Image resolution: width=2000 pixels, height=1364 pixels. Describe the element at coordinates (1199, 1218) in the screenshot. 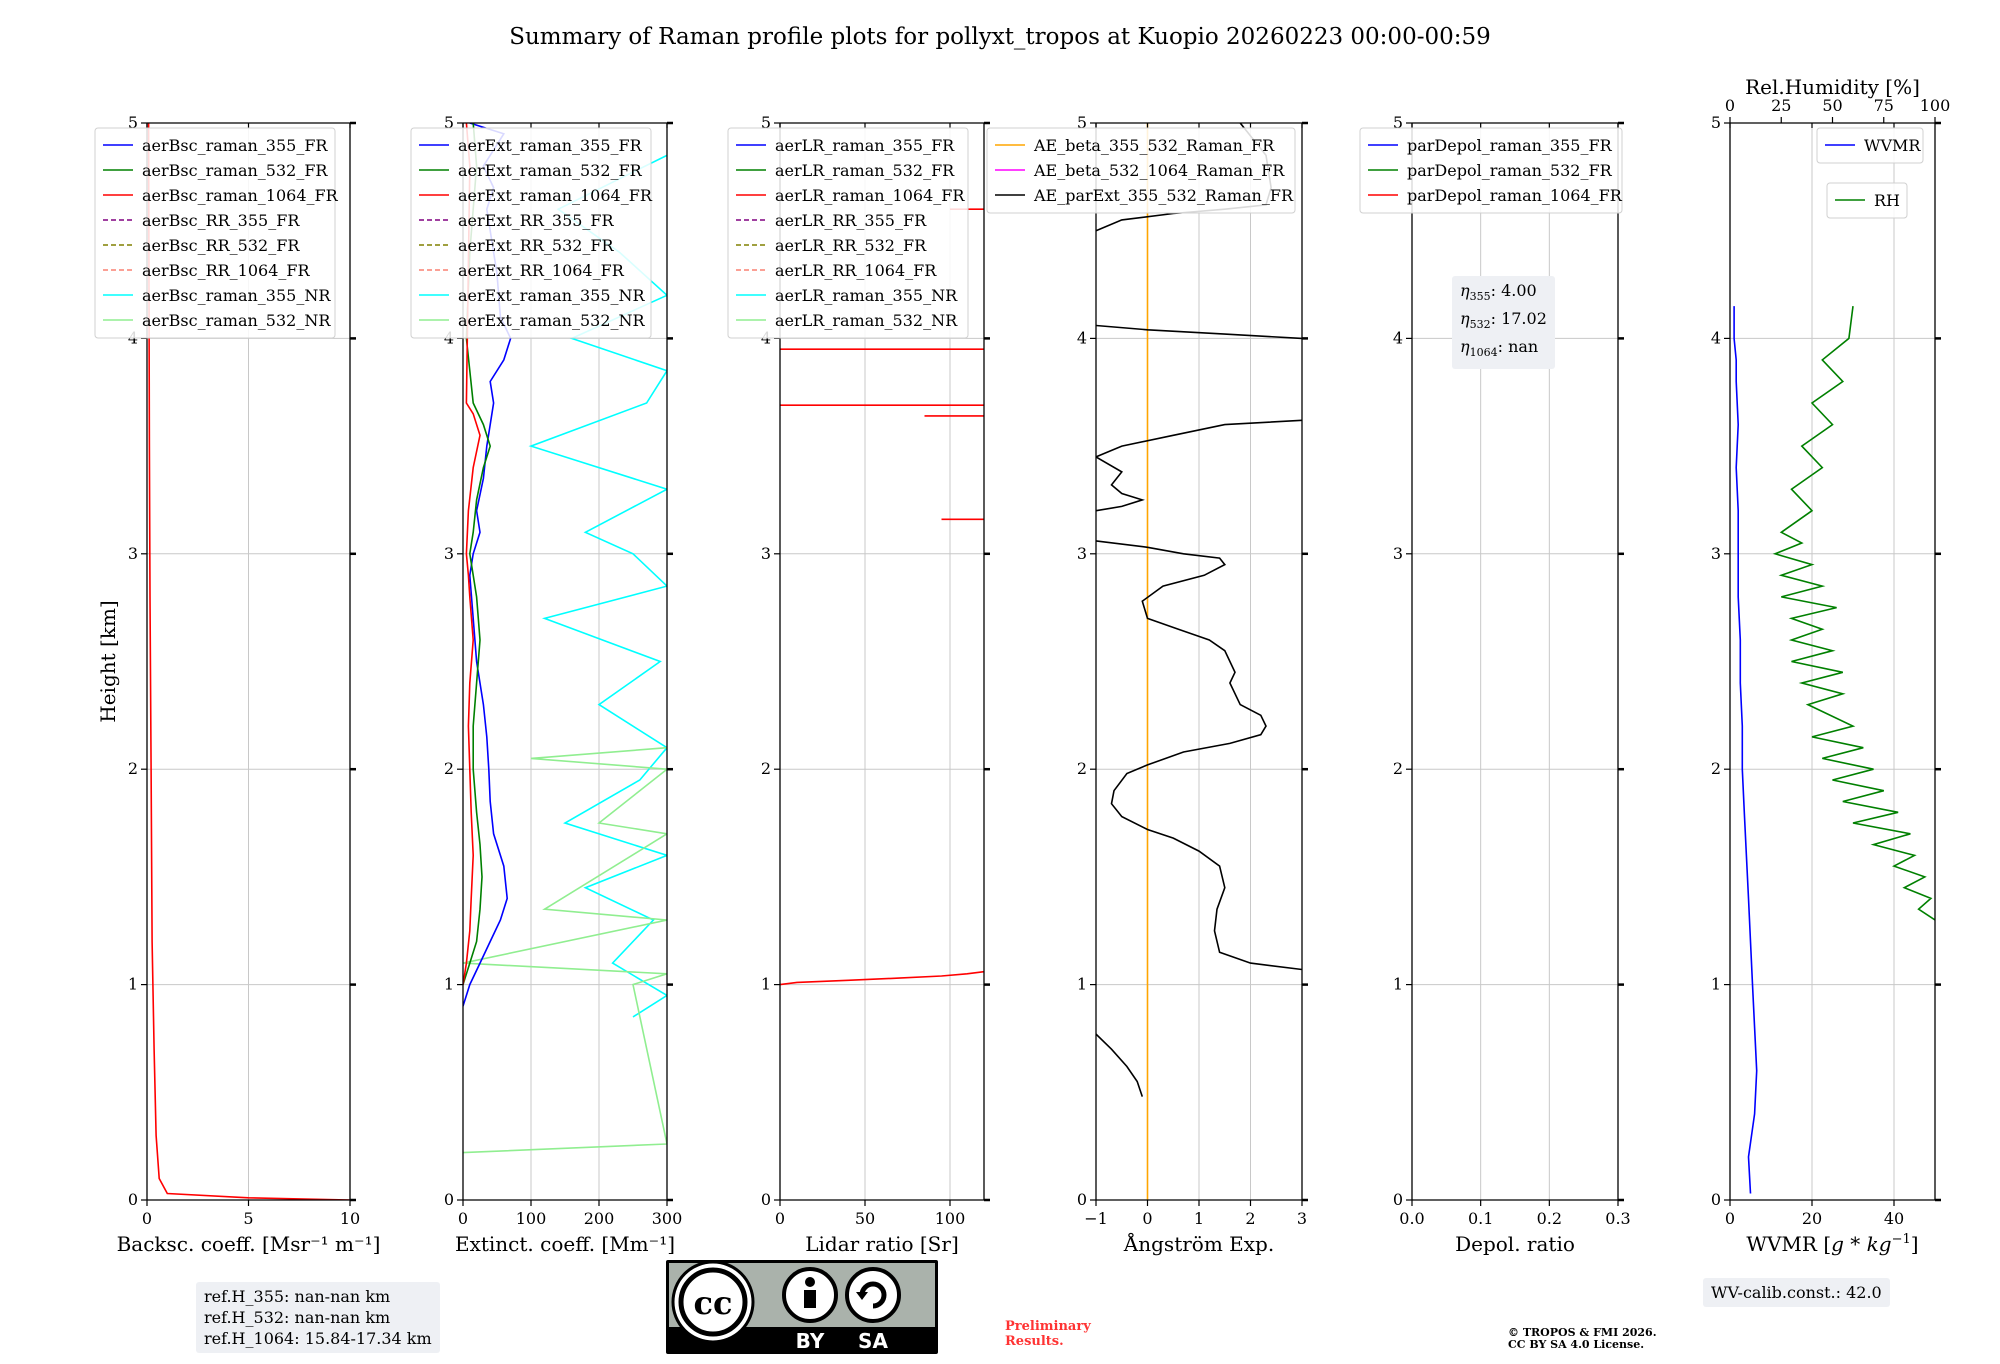

I see `x-tick-label: 1` at that location.